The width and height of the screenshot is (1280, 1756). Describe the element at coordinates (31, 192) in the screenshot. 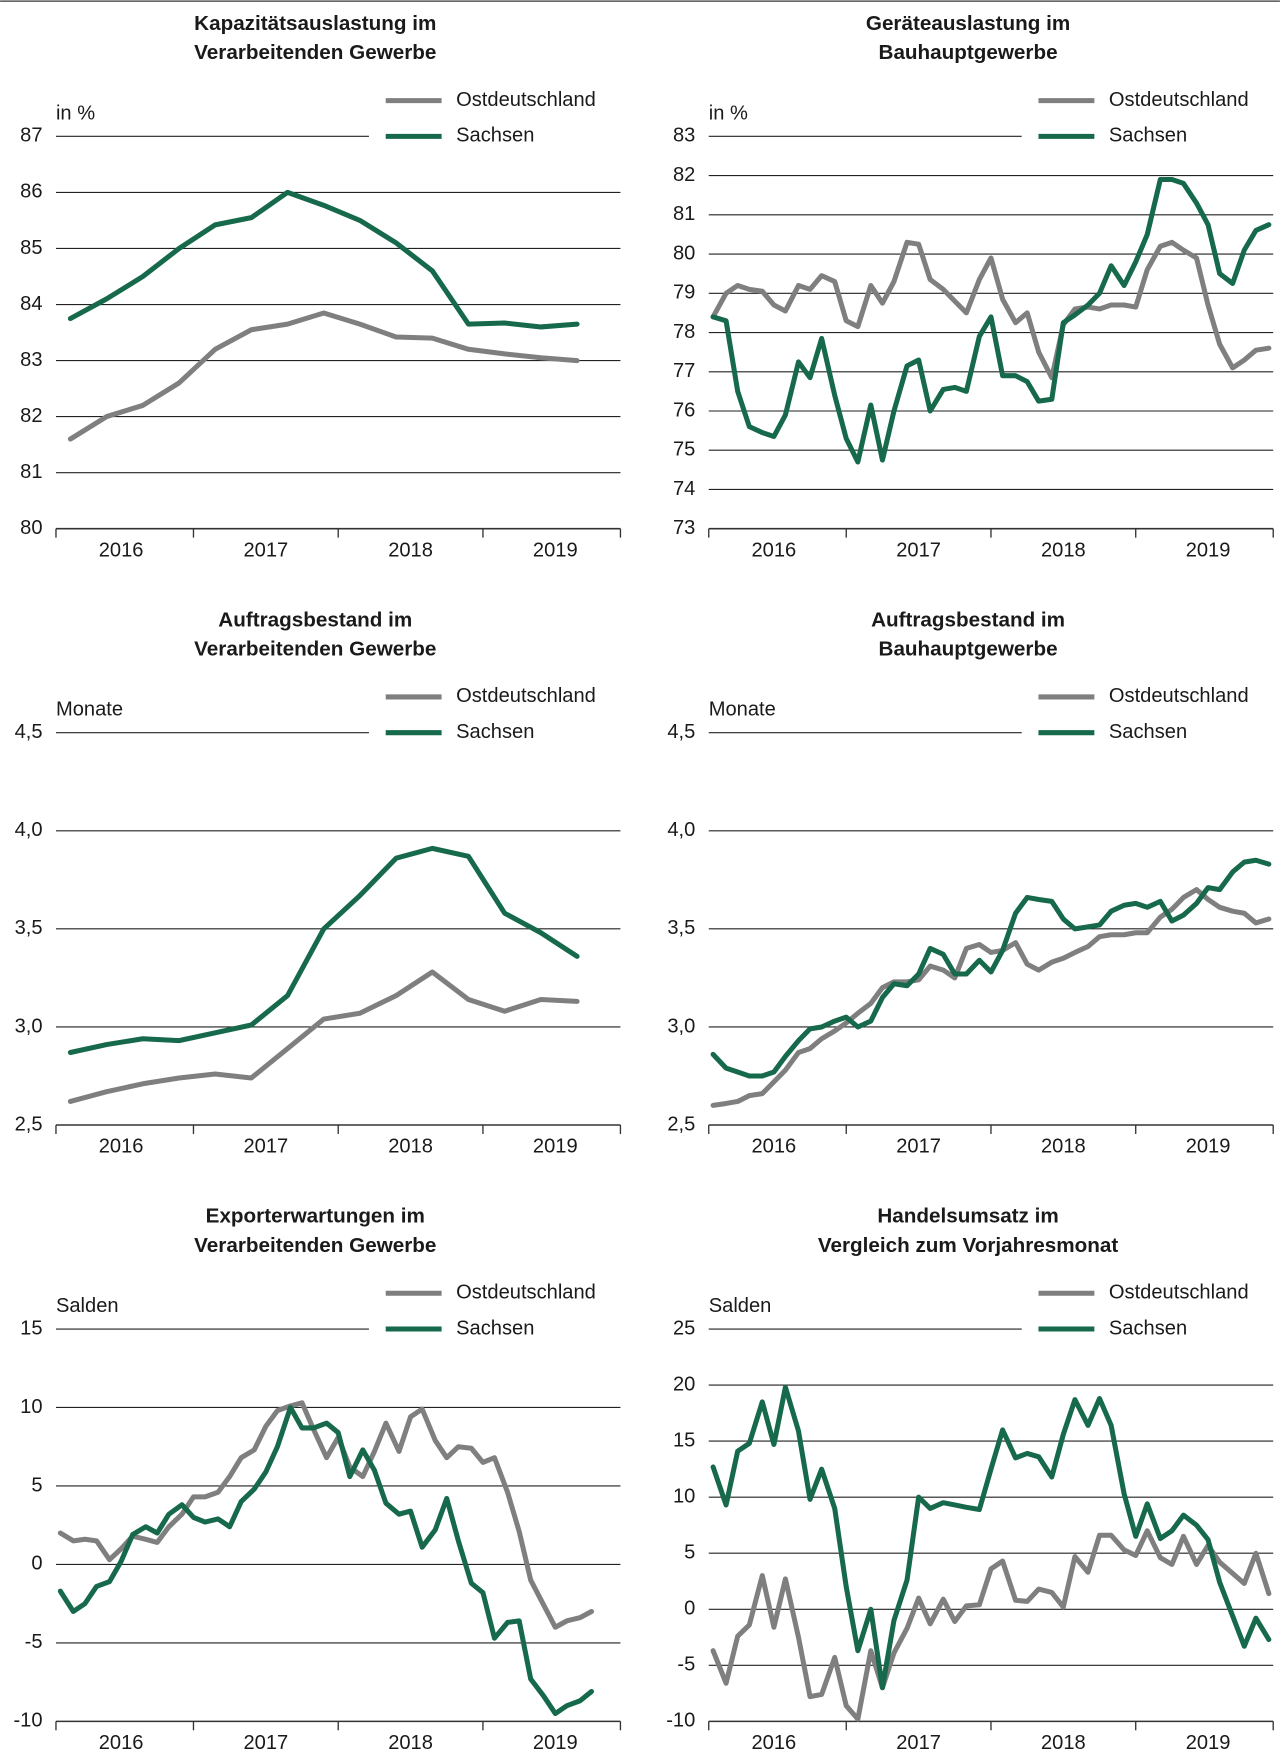

I see `y-tick-label: 86` at that location.